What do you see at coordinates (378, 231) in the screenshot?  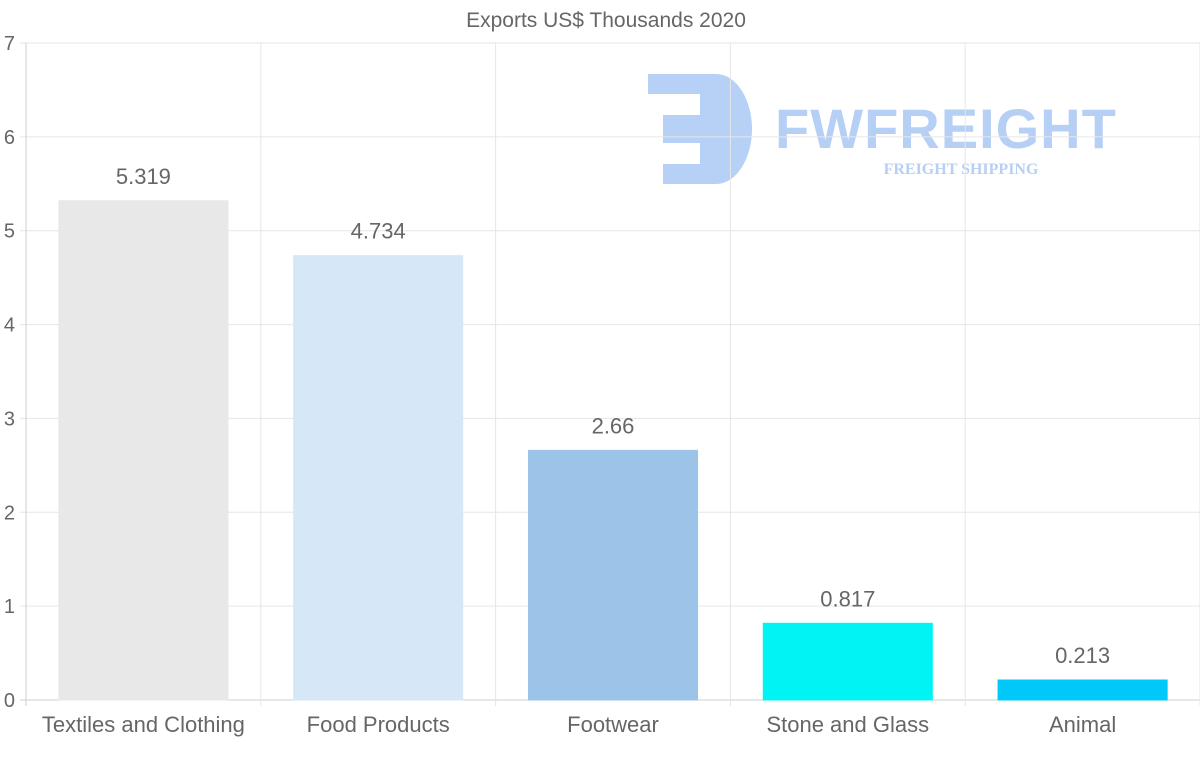 I see `data-label: 4.734` at bounding box center [378, 231].